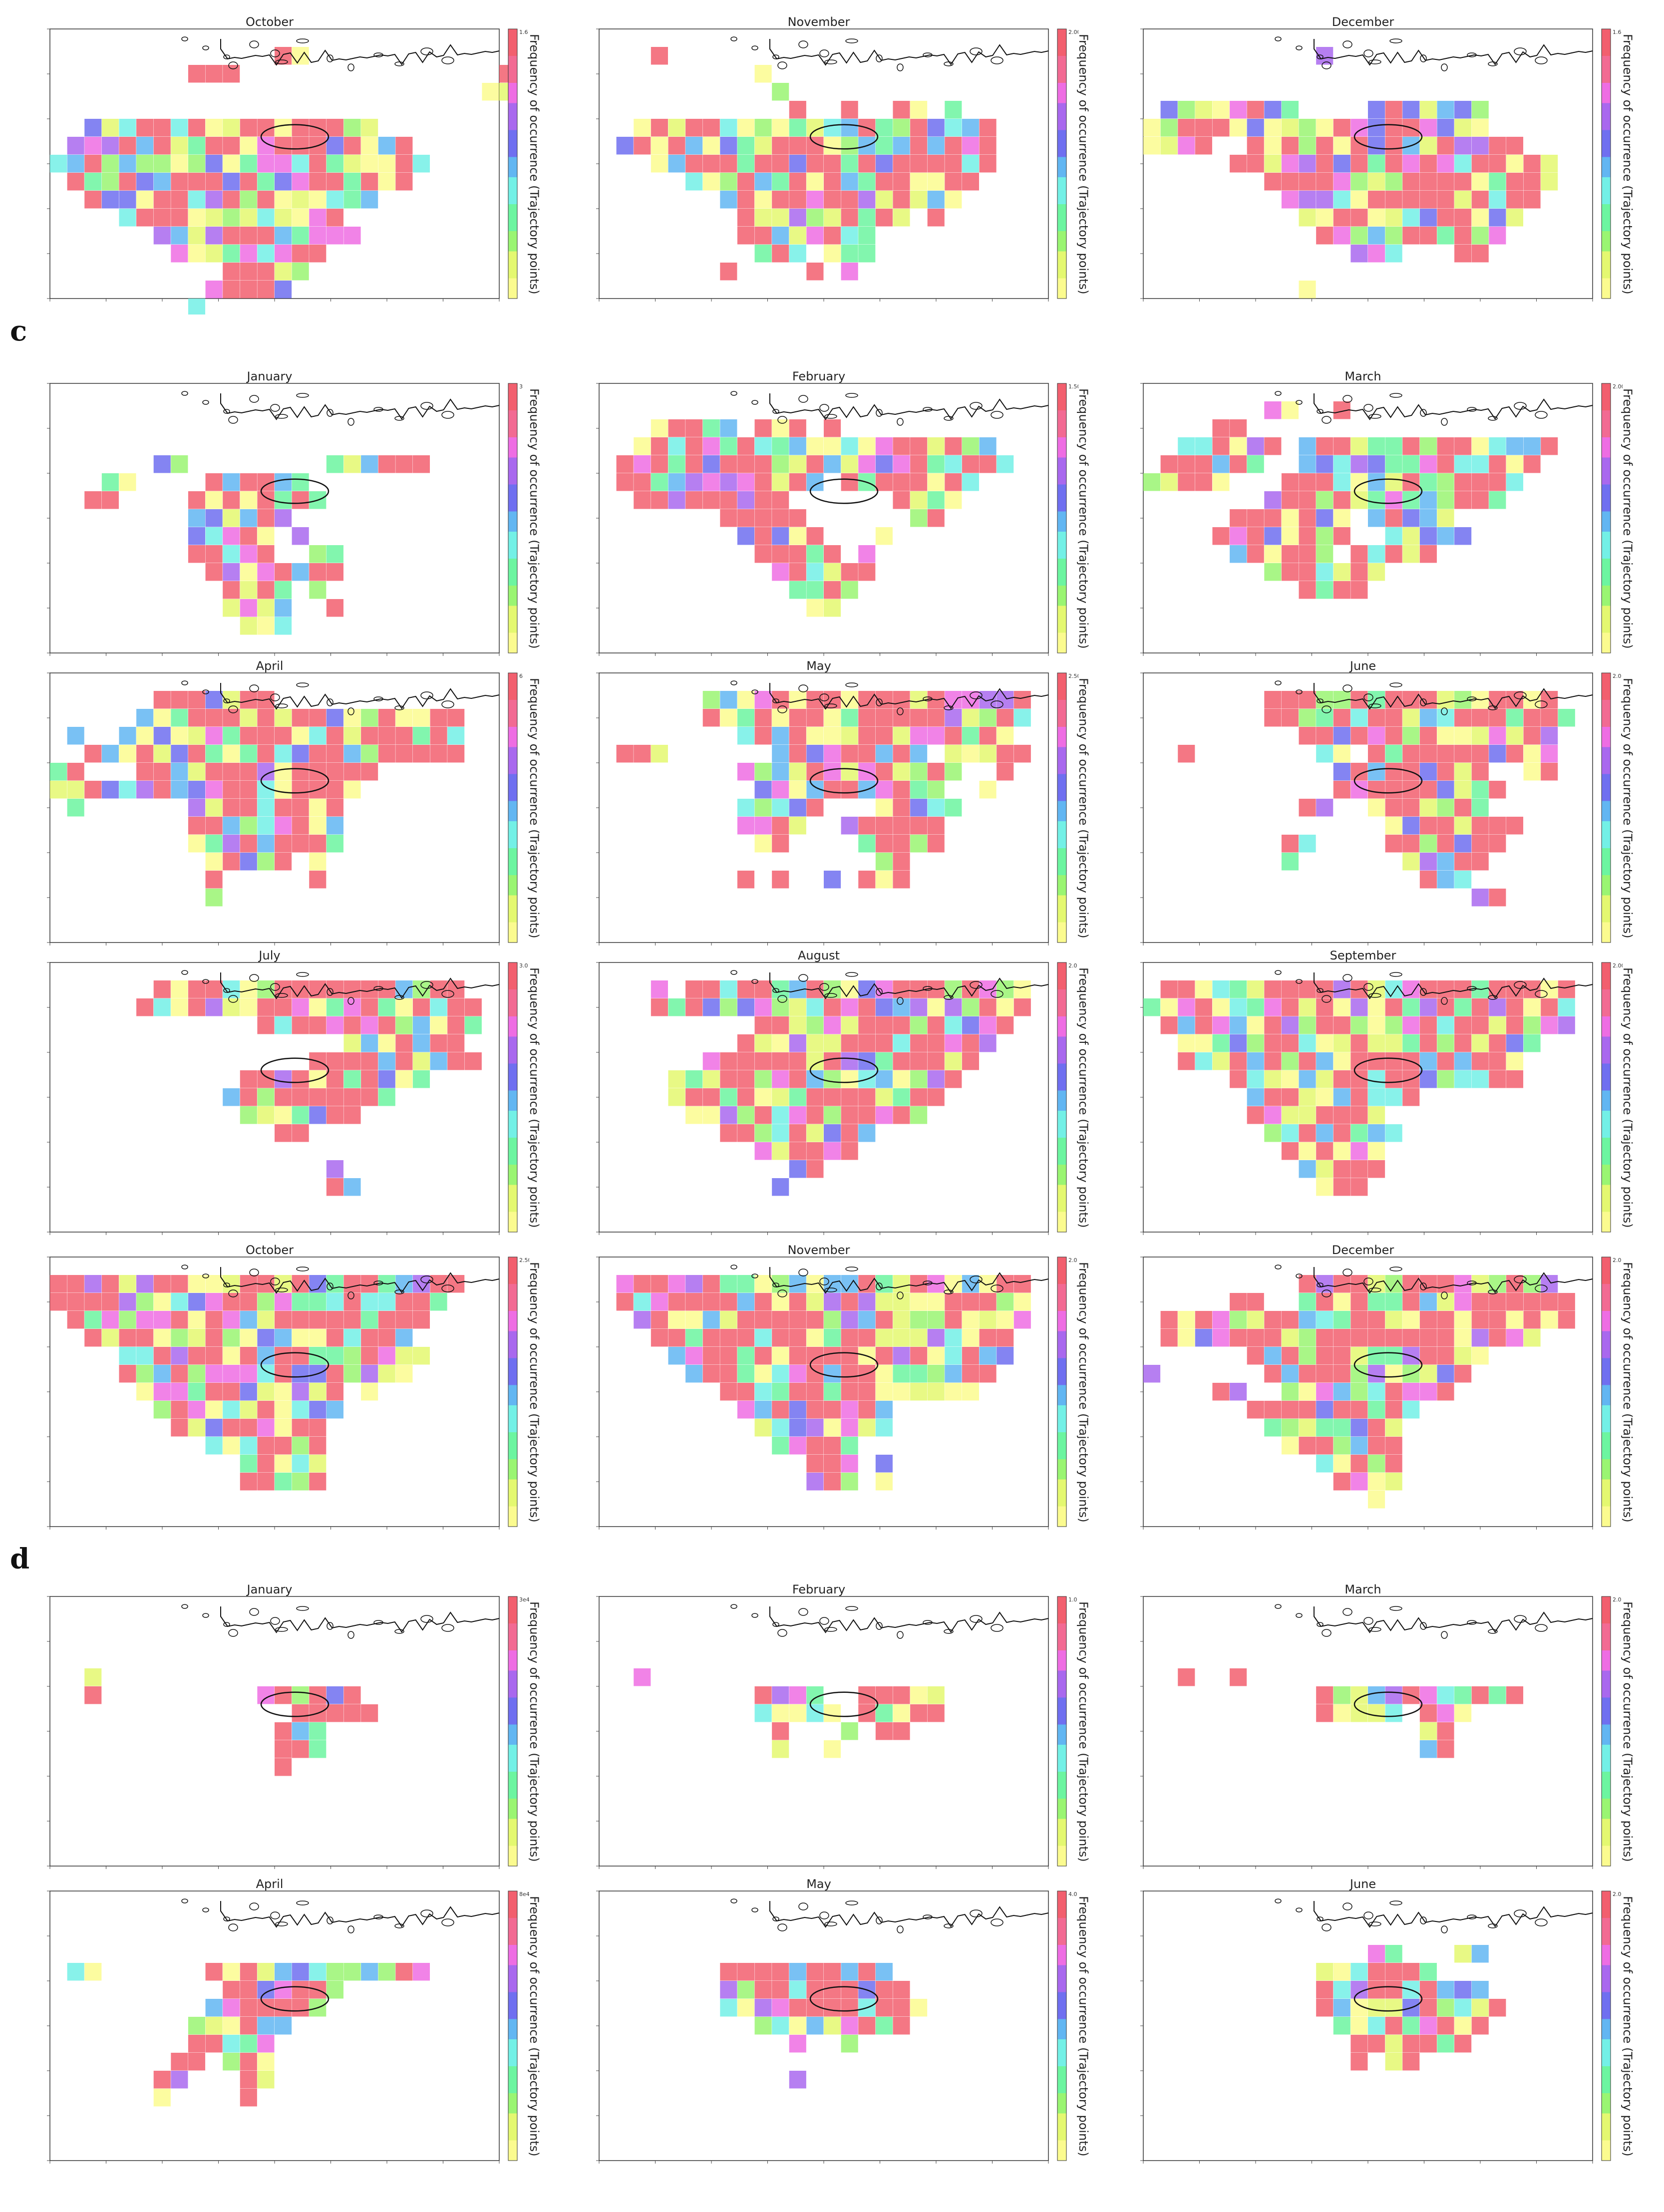  What do you see at coordinates (836, 2027) in the screenshot?
I see `heatmap-map: 4.0` at bounding box center [836, 2027].